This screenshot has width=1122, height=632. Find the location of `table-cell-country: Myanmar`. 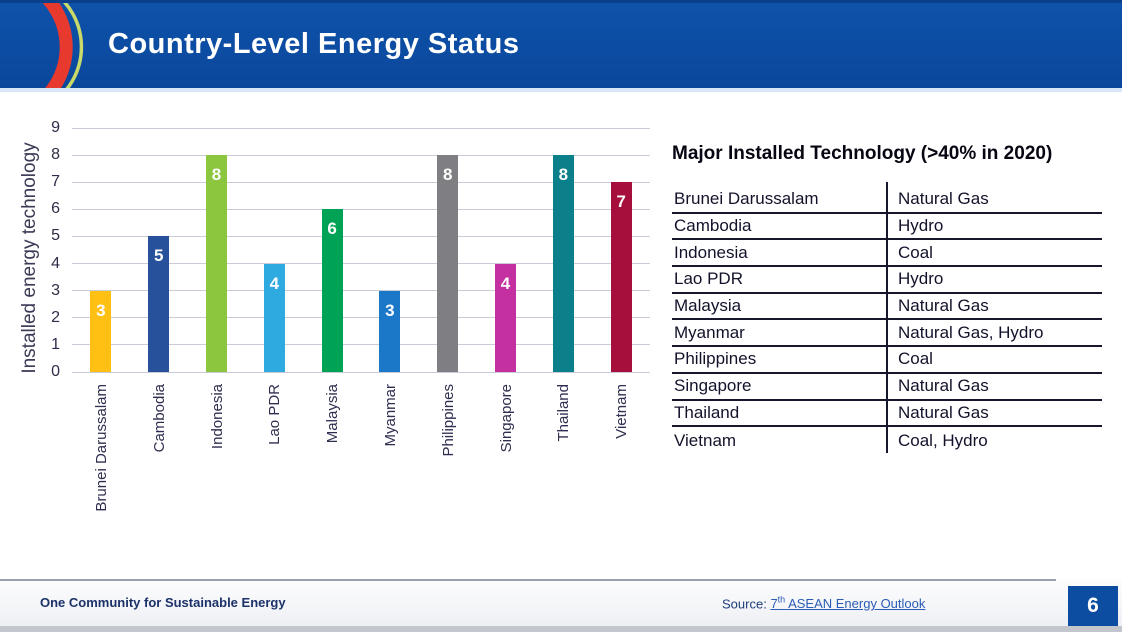

table-cell-country: Myanmar is located at coordinates (709, 332).